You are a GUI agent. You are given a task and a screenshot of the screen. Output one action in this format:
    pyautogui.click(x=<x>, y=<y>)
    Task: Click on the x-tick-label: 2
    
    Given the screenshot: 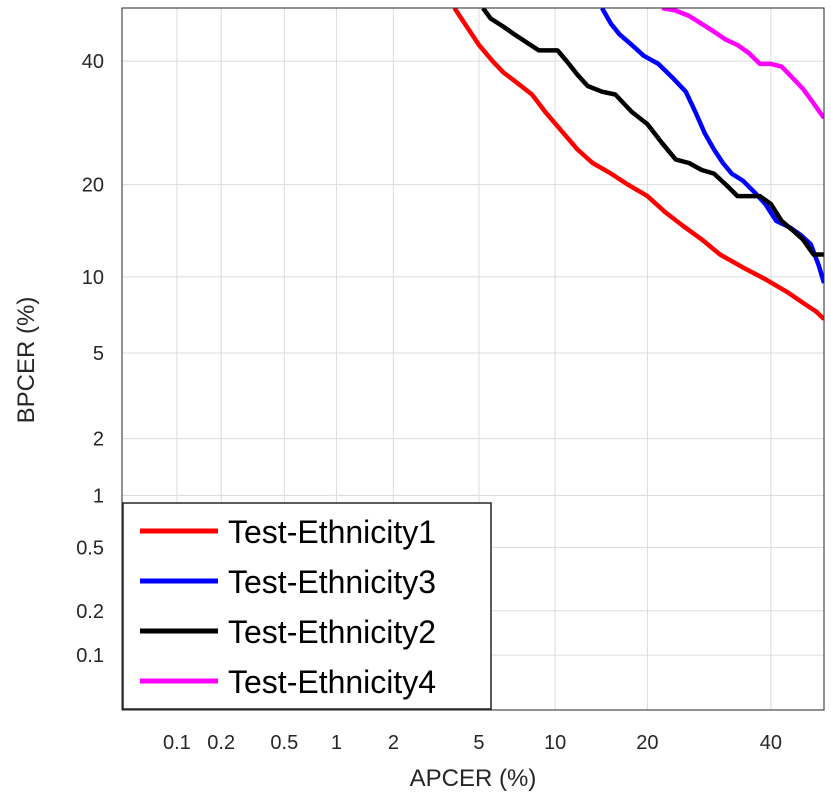 What is the action you would take?
    pyautogui.click(x=393, y=743)
    